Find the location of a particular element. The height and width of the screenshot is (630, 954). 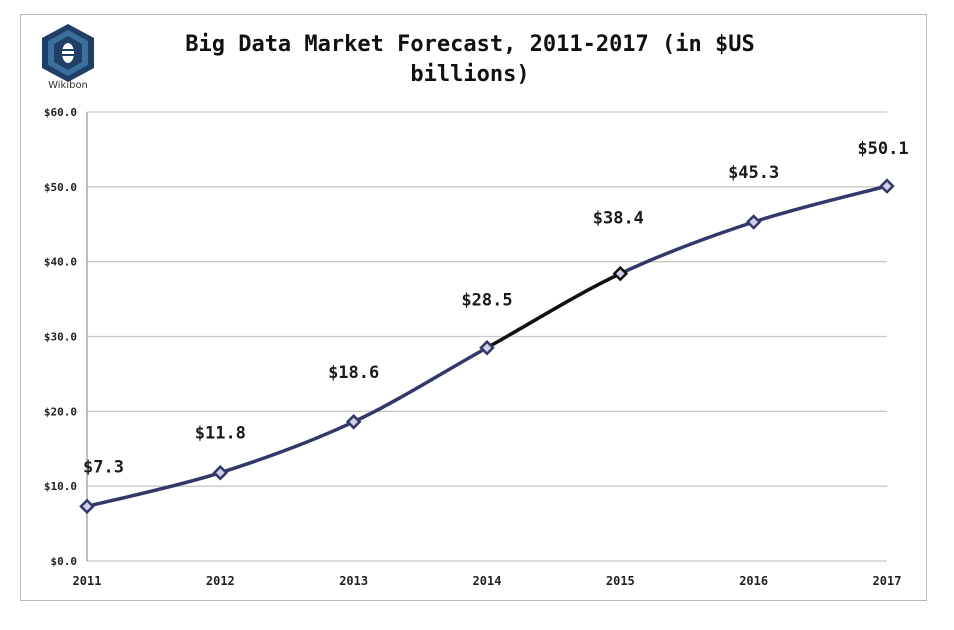

x-tick-label: 2016 is located at coordinates (753, 581).